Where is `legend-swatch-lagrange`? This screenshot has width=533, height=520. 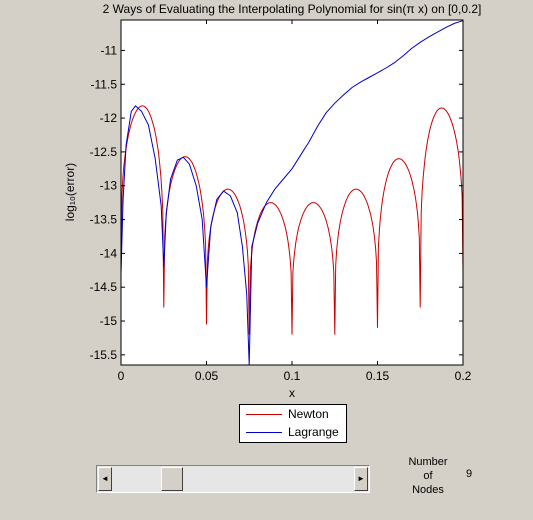
legend-swatch-lagrange is located at coordinates (264, 432).